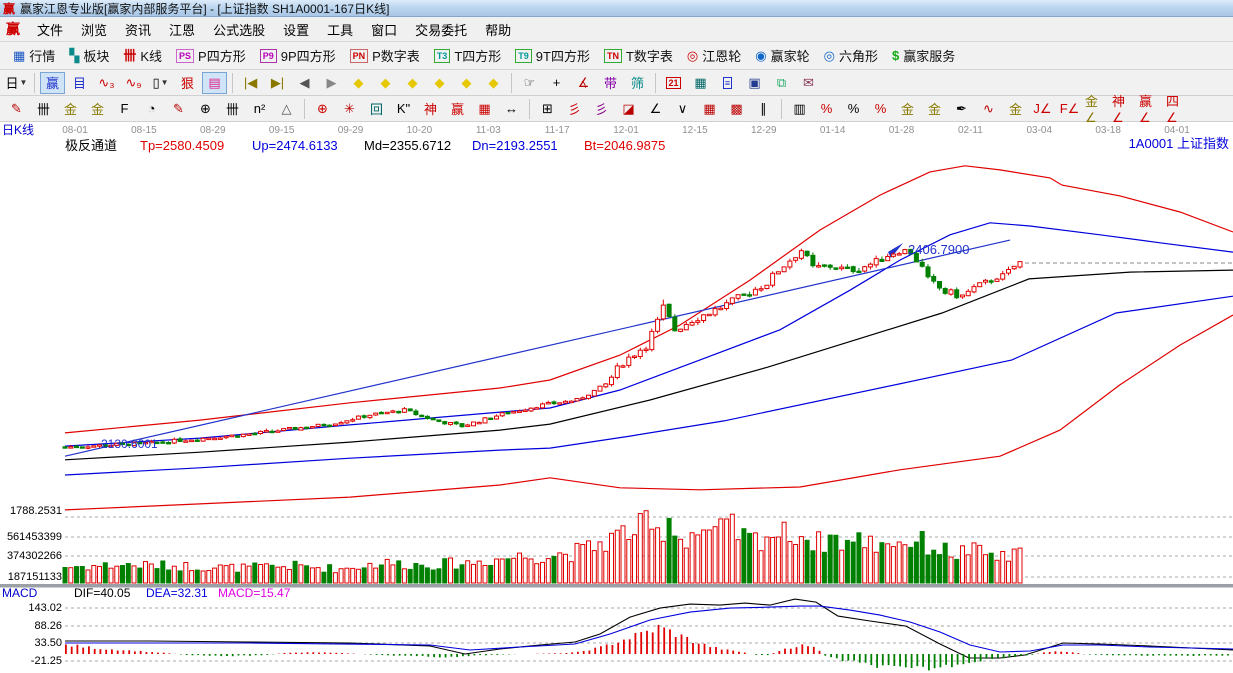 This screenshot has width=1233, height=673. What do you see at coordinates (682, 109) in the screenshot?
I see `zigzag-tool-button: ∨` at bounding box center [682, 109].